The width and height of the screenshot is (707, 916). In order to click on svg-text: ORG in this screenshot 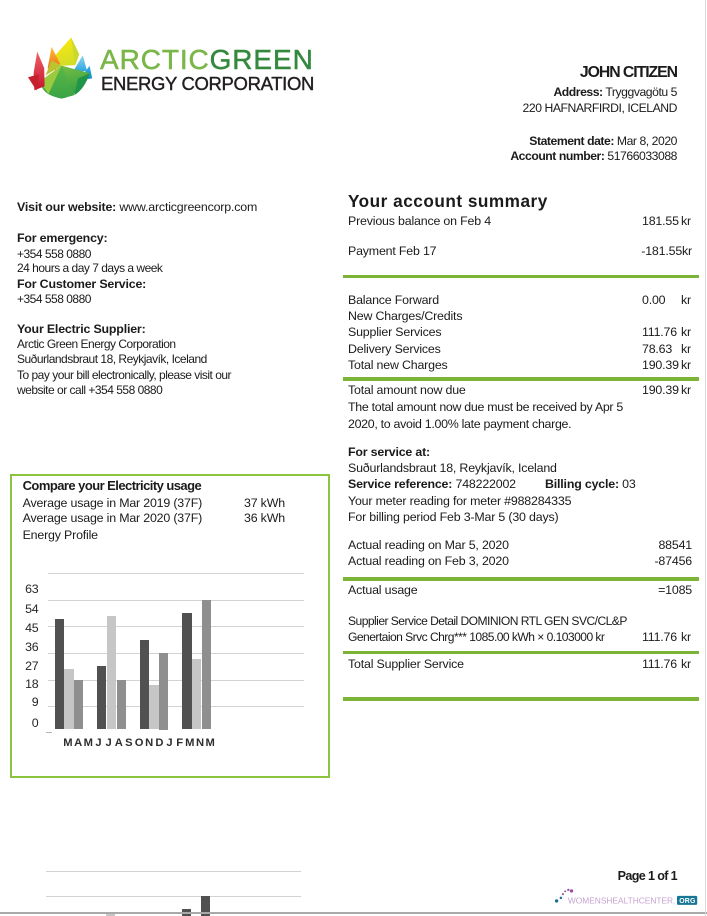, I will do `click(687, 901)`.